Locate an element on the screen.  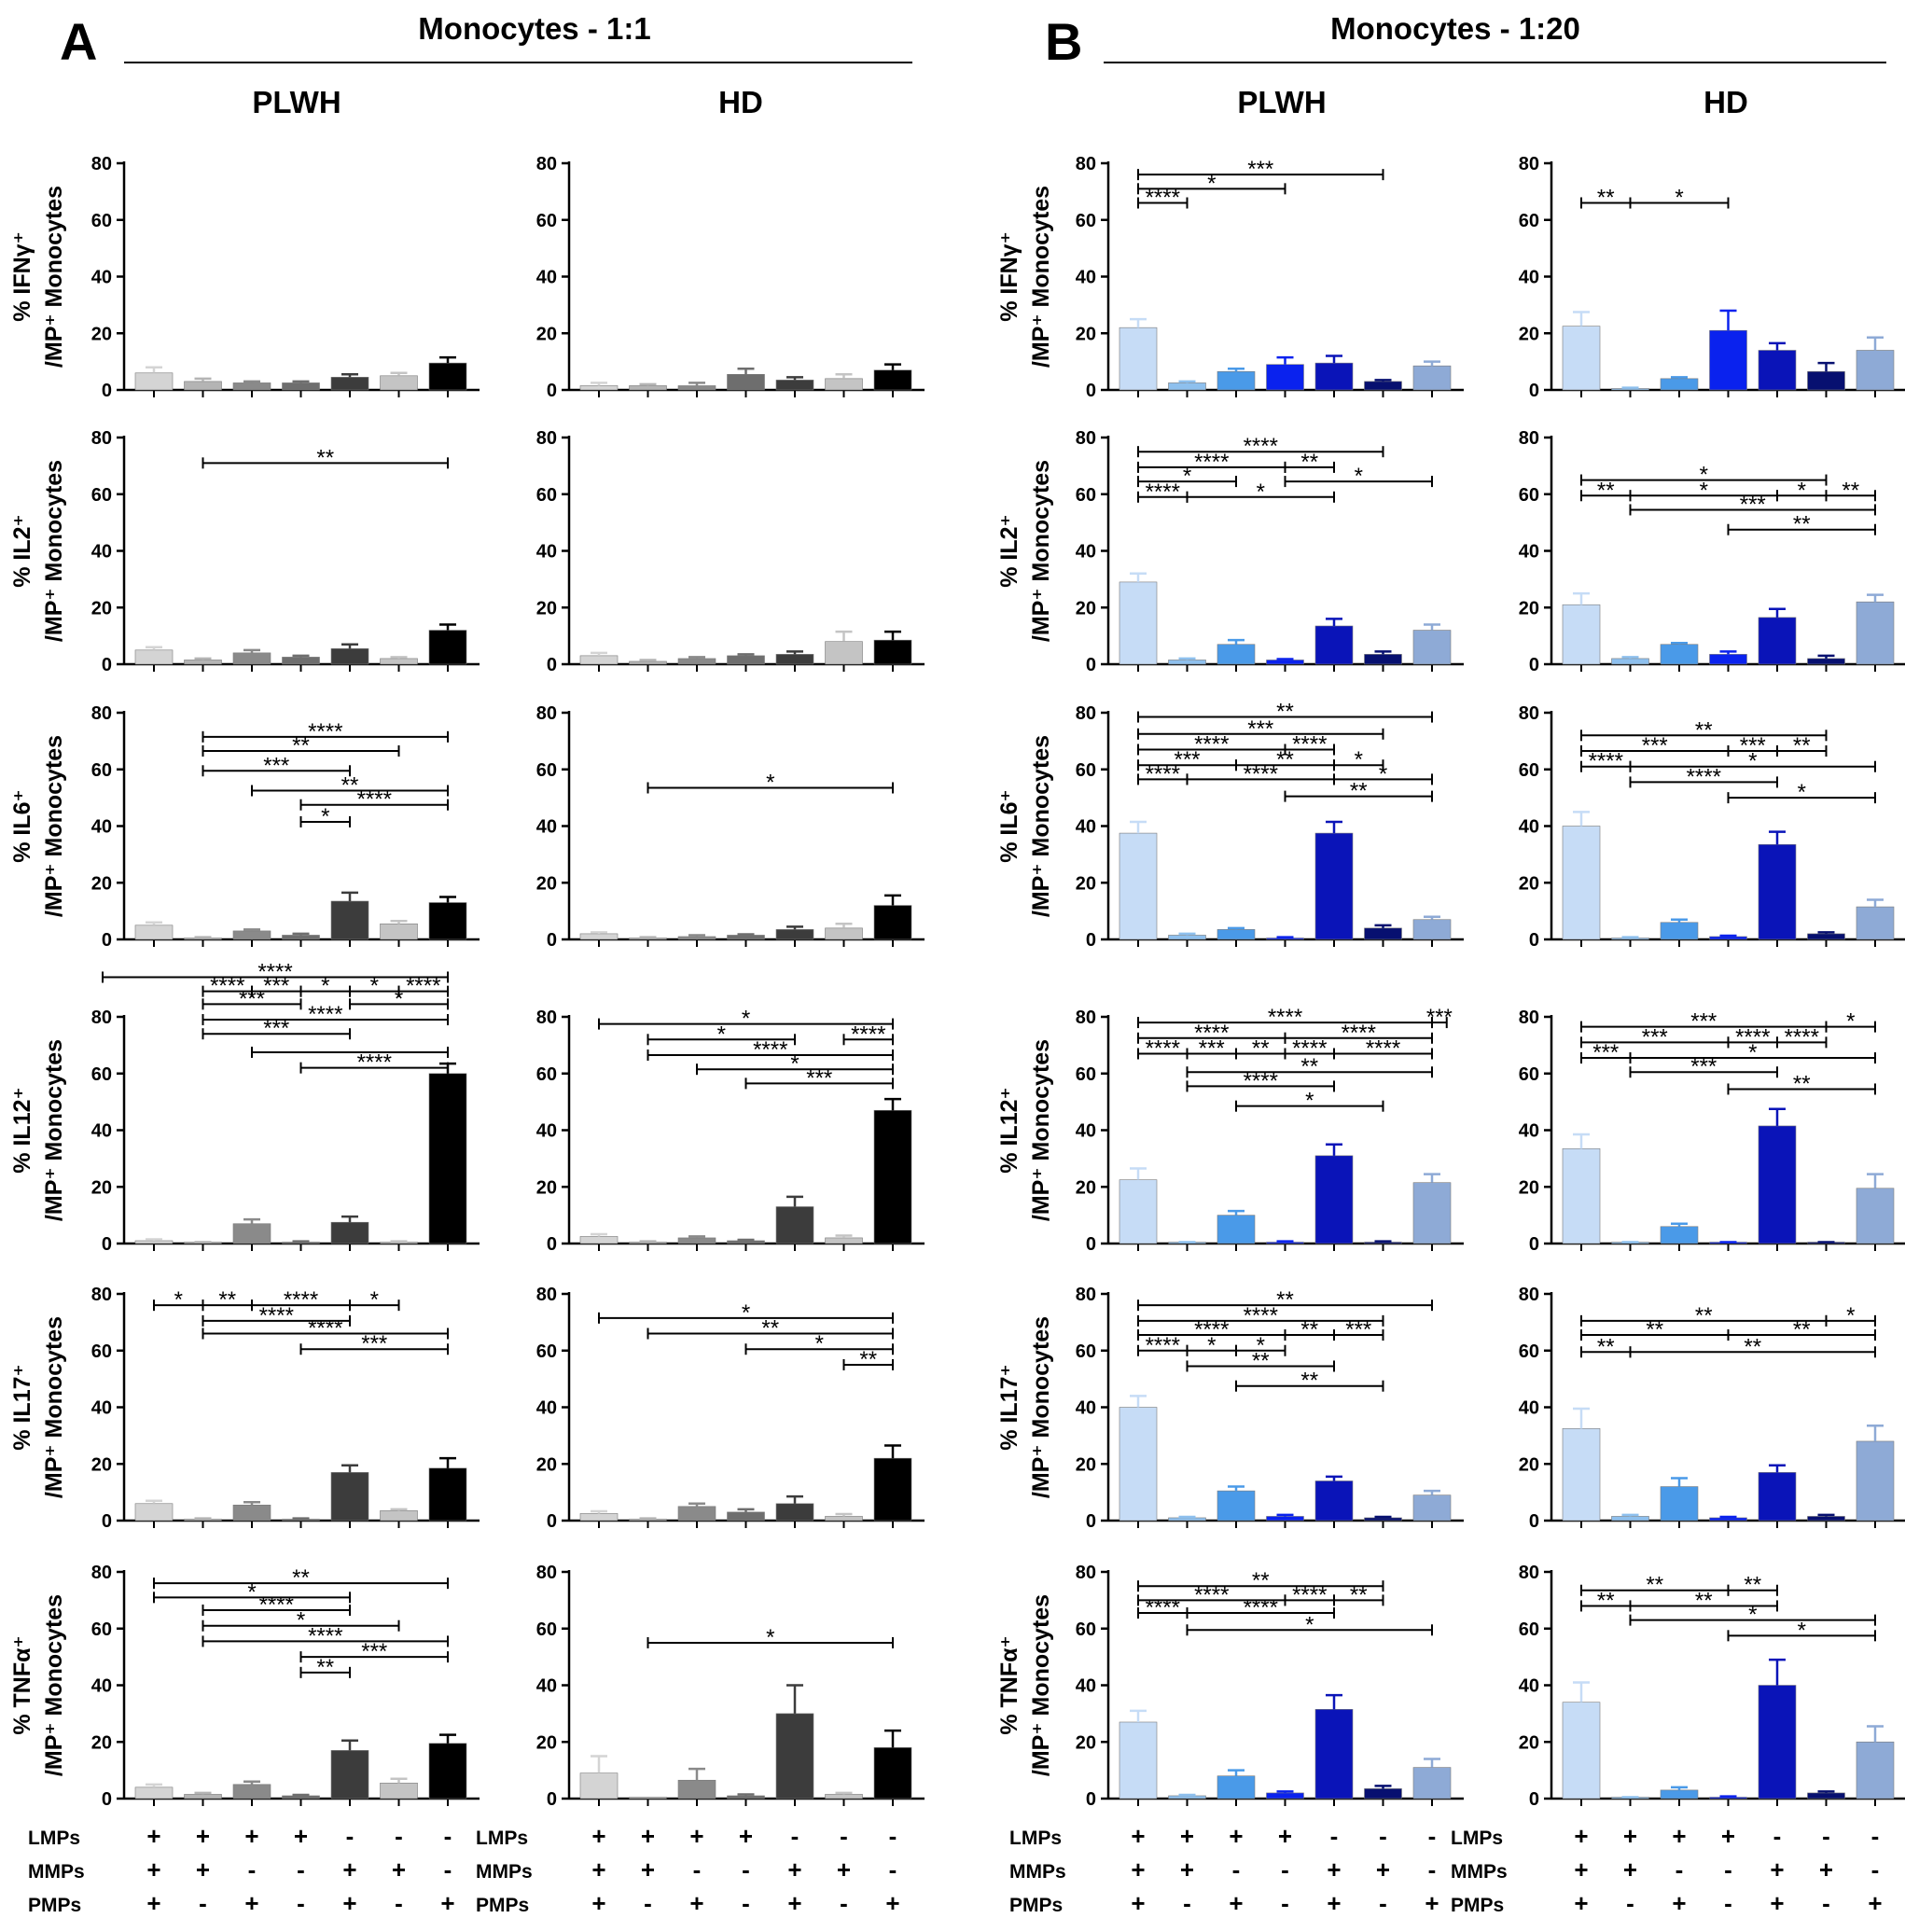
condition-label: LMPs is located at coordinates (1477, 1838).